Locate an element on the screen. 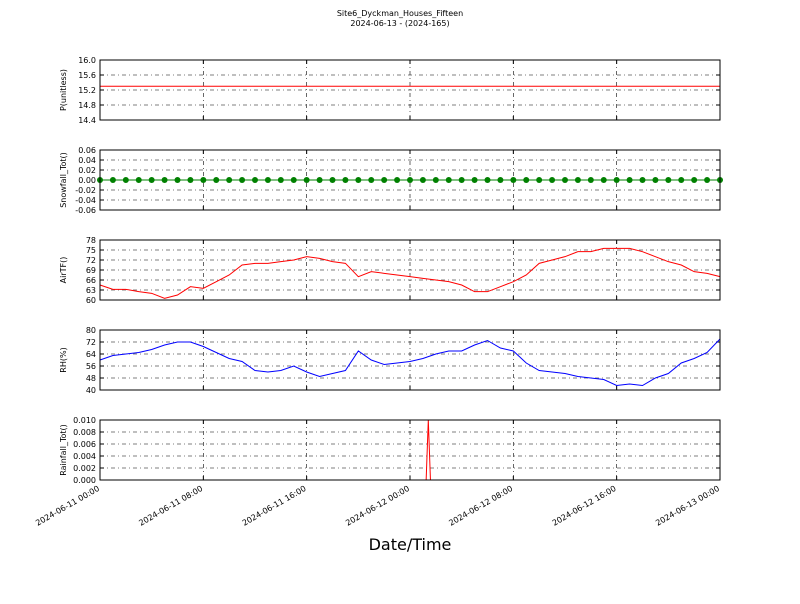 This screenshot has height=604, width=800. chart-title: Site6_Dyckman_Houses_Fifteen is located at coordinates (400, 13).